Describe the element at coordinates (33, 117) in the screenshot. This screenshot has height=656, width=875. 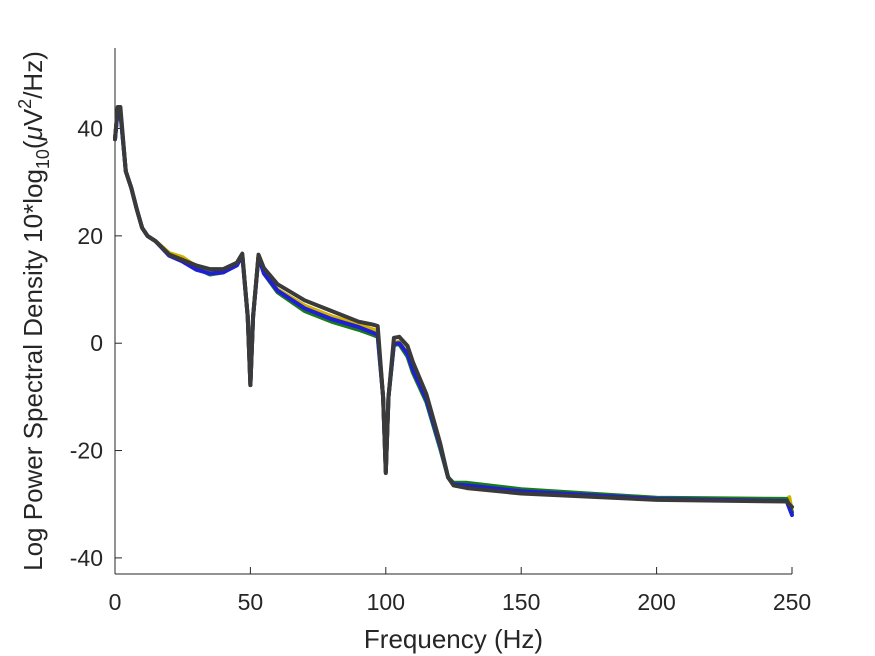
I see `y-axis-title-unit: V` at that location.